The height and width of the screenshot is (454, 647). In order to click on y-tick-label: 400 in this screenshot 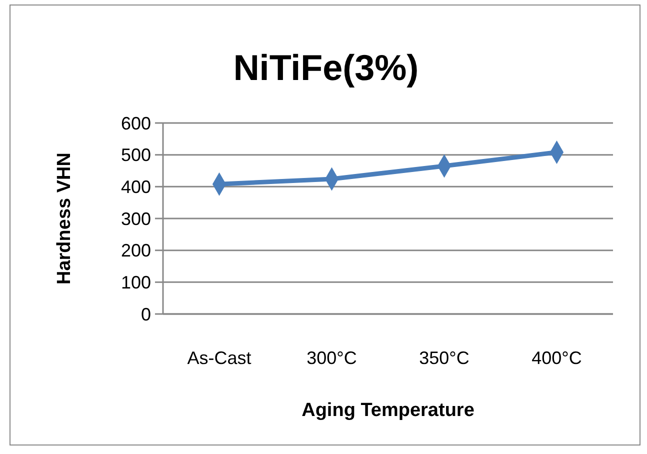, I will do `click(135, 186)`.